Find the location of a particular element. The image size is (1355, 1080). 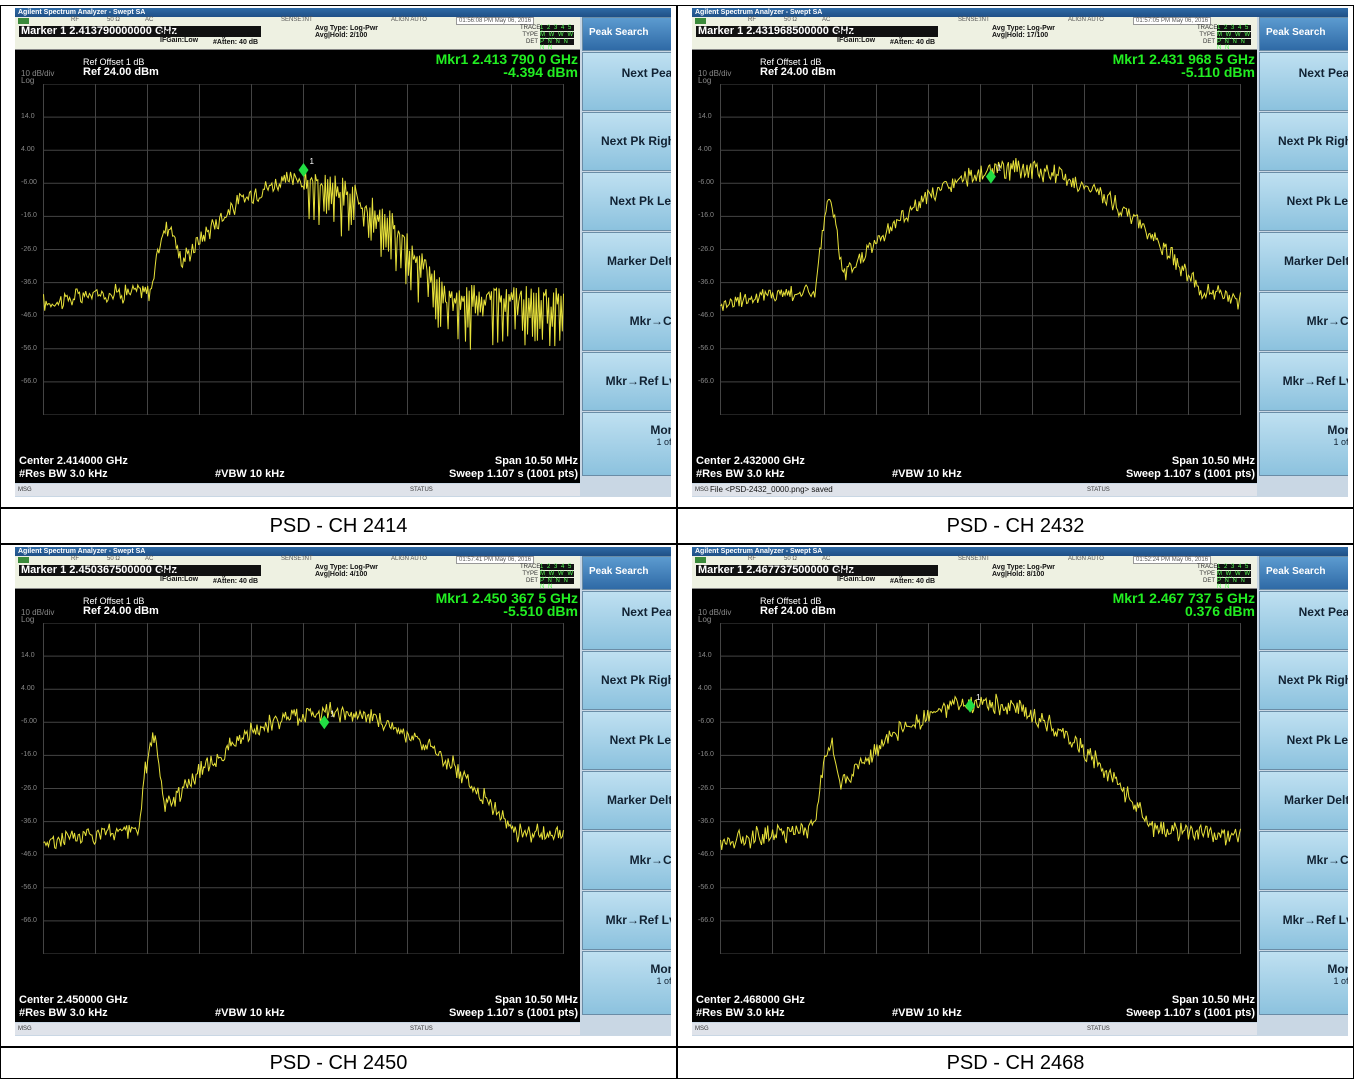

spectrum-trace is located at coordinates (980, 234).